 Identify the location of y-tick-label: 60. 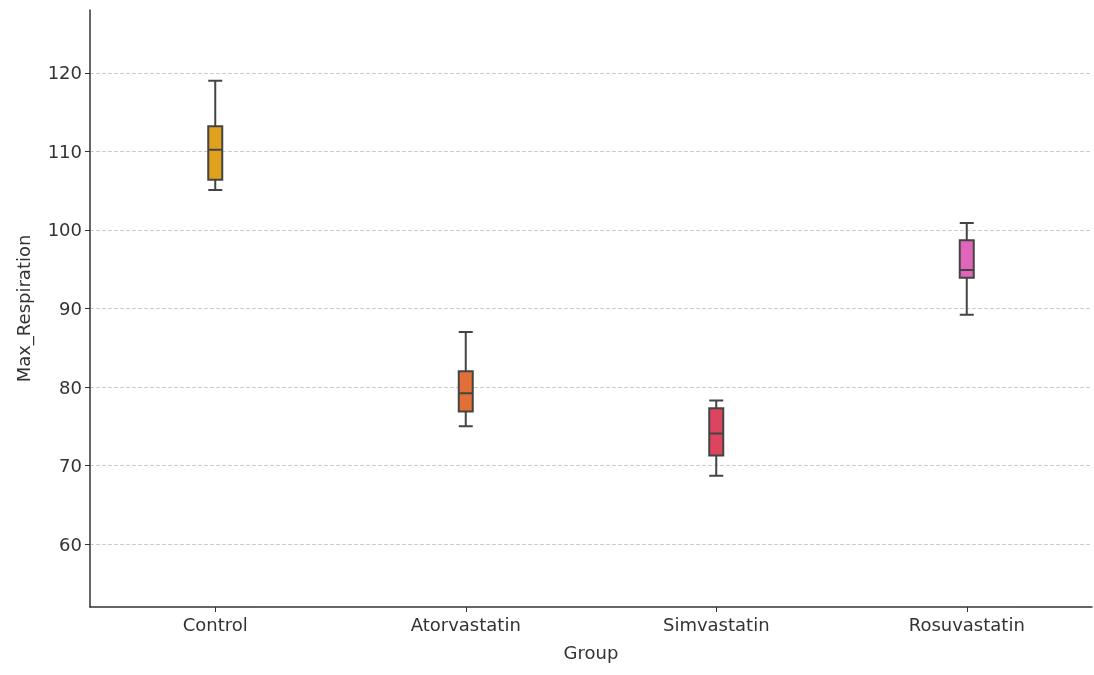
(70, 544).